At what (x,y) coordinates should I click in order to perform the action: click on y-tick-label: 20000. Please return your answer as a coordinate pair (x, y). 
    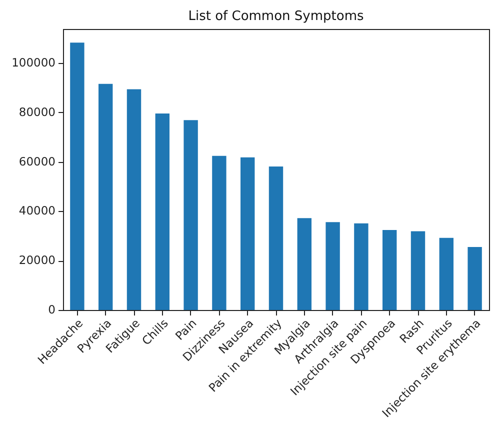
    Looking at the image, I should click on (37, 260).